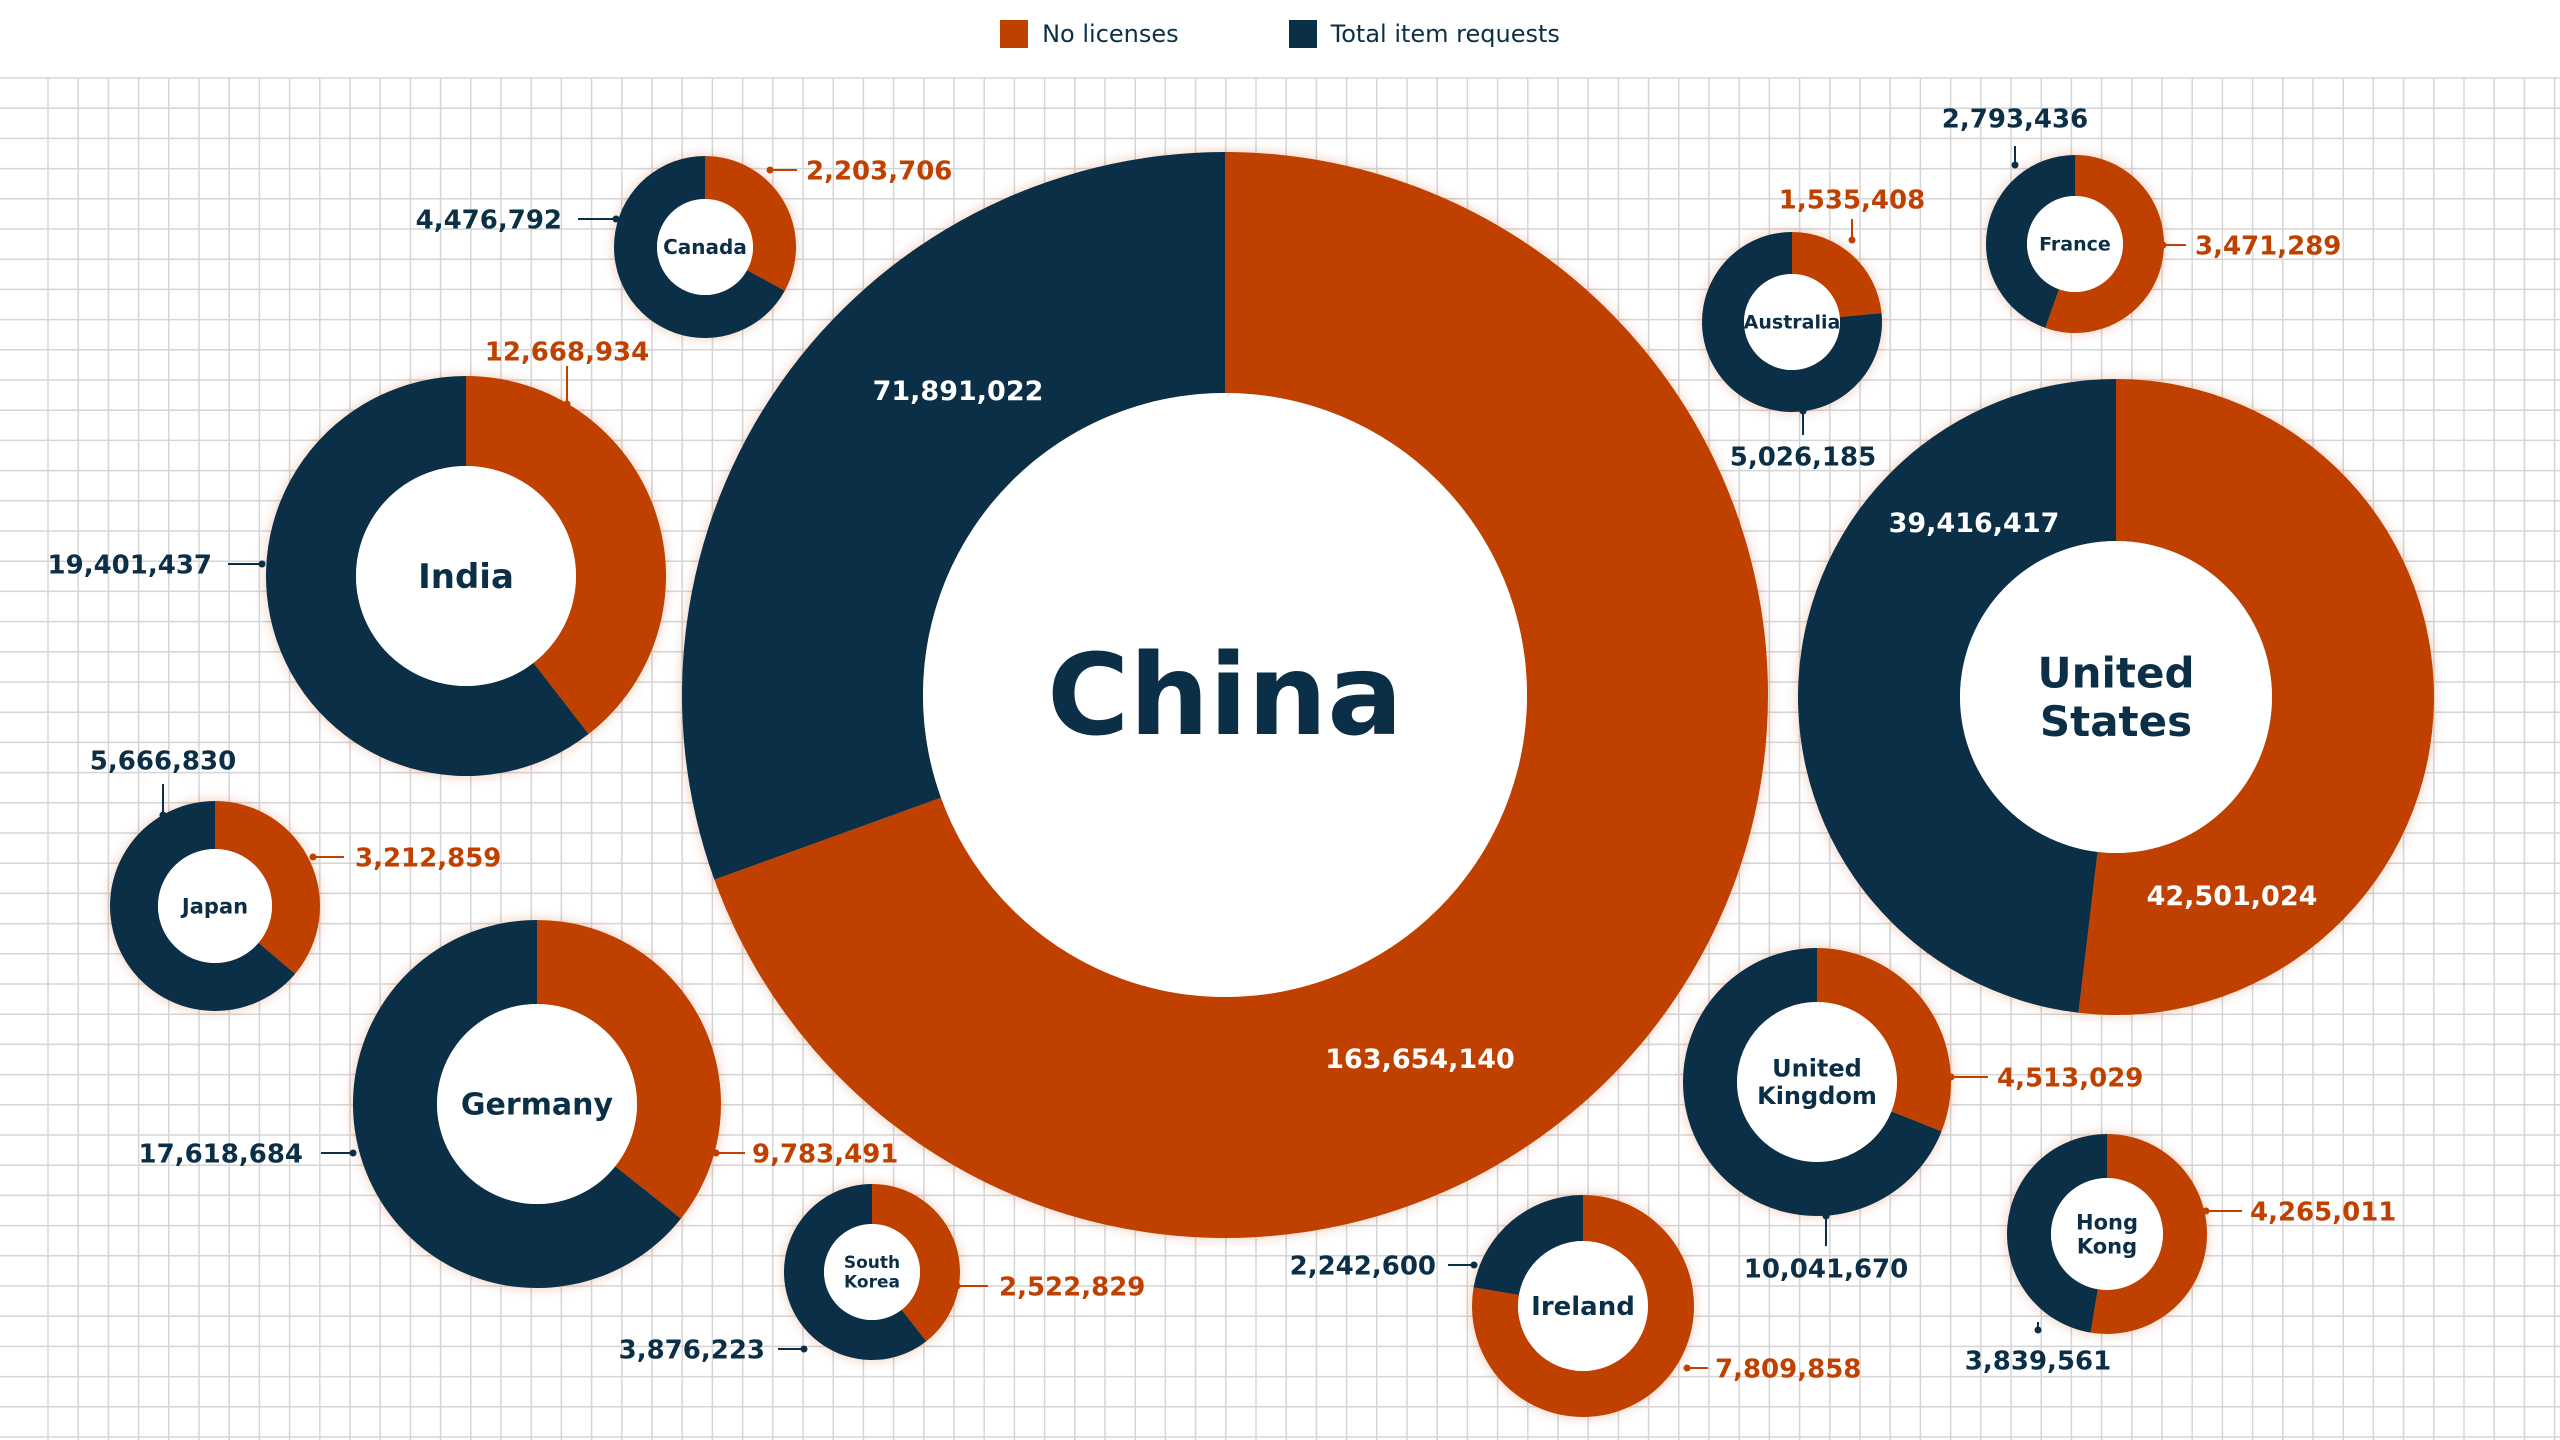 The image size is (2560, 1440). I want to click on segment-total-item-requests-china, so click(953, 516).